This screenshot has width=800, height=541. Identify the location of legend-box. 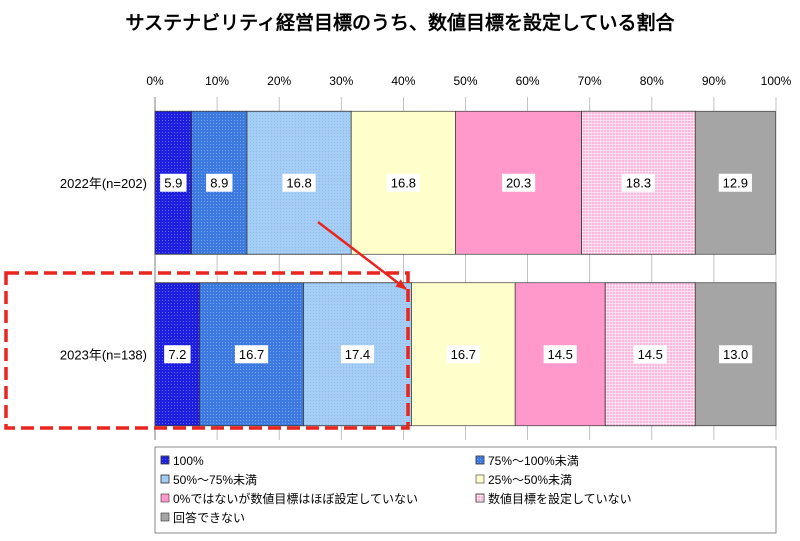
(465, 490).